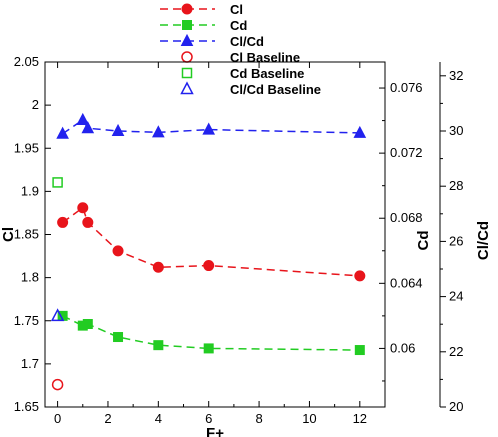  I want to click on cl-tick-label: 1.8, so click(30, 277).